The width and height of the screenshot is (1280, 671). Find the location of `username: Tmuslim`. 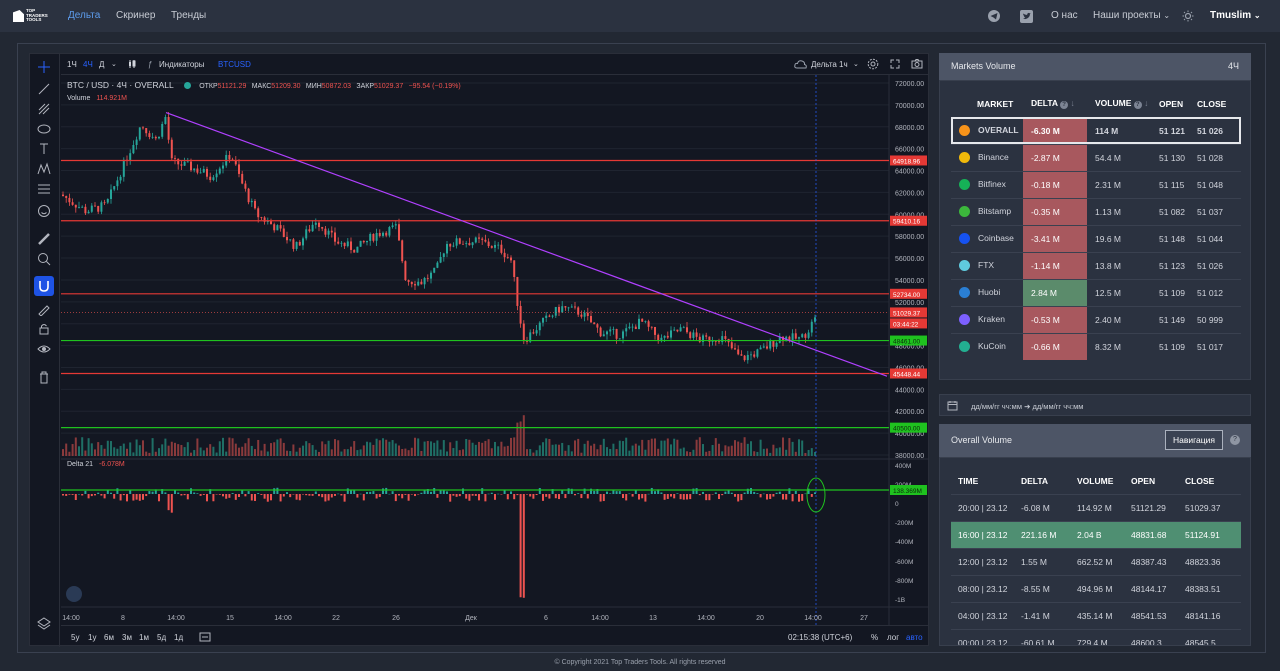

username: Tmuslim is located at coordinates (1231, 15).